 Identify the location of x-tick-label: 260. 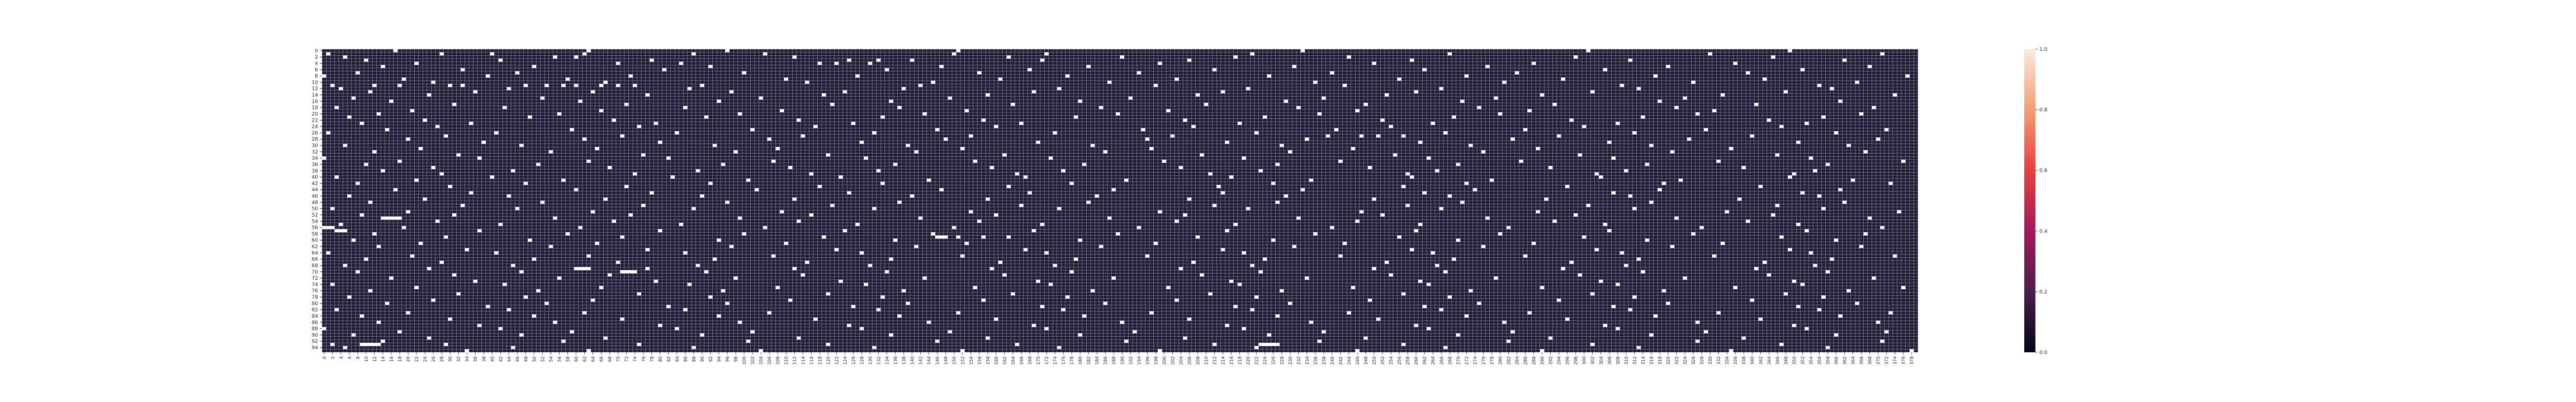
(1416, 360).